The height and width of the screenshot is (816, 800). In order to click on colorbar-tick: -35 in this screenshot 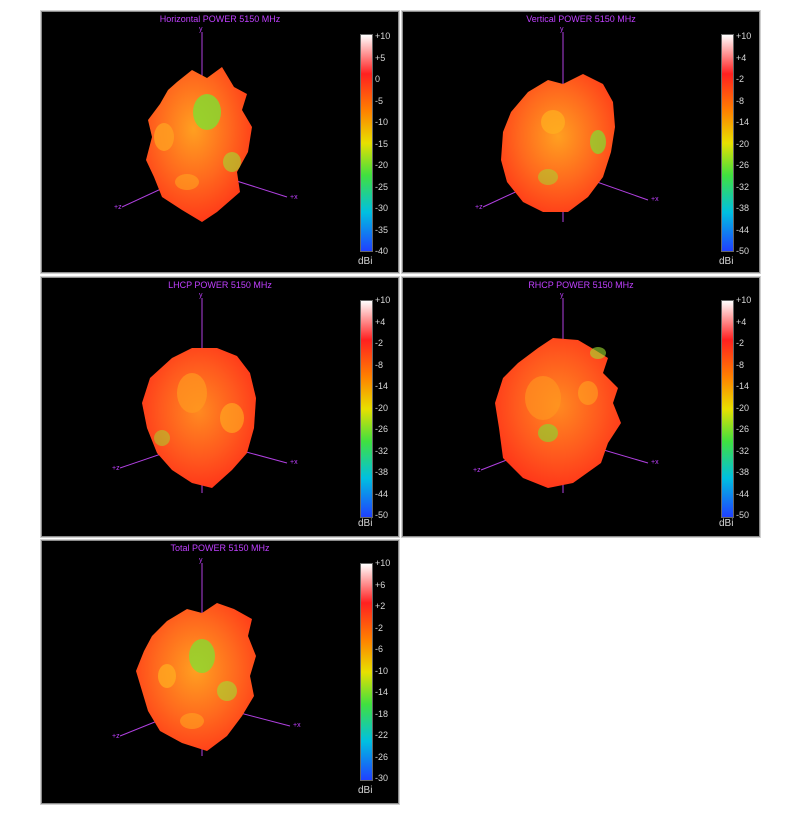, I will do `click(382, 230)`.